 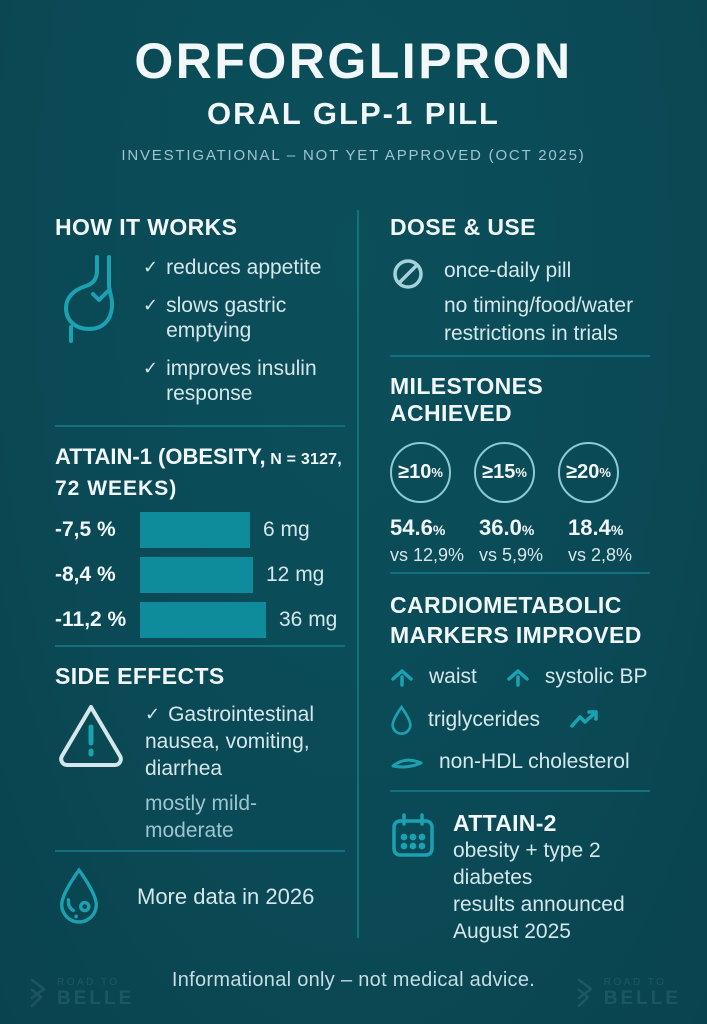 What do you see at coordinates (226, 896) in the screenshot?
I see `more-data-label: More data in 2026` at bounding box center [226, 896].